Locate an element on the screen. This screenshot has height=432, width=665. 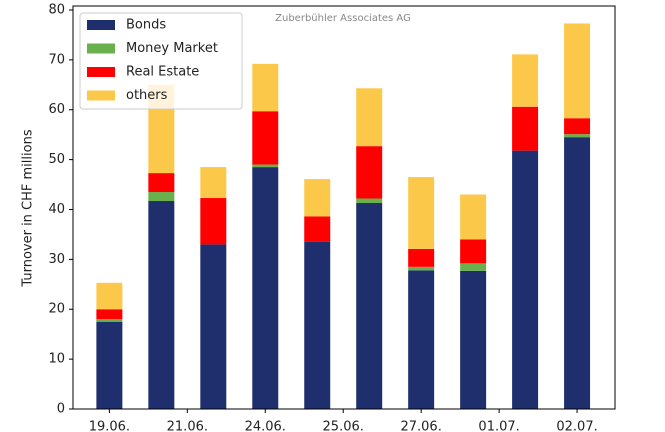
x-tick-label: 27.06. is located at coordinates (420, 426).